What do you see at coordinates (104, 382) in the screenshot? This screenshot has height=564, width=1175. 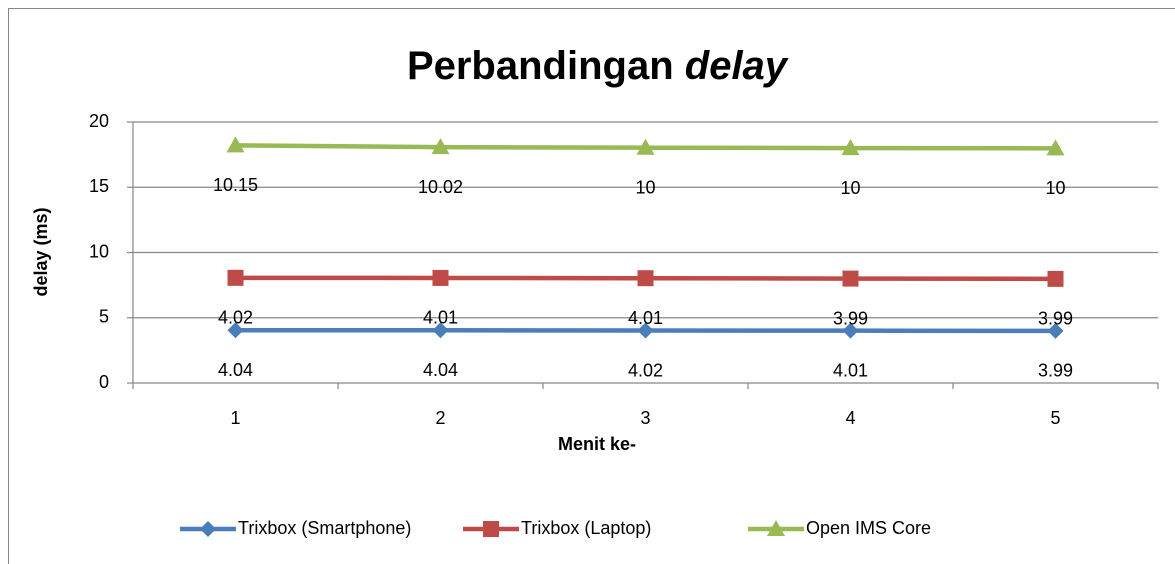 I see `y-tick-label: 0` at bounding box center [104, 382].